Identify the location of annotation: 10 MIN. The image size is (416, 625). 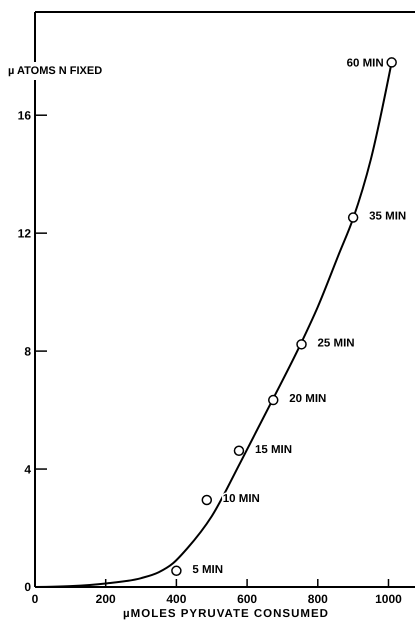
(241, 499).